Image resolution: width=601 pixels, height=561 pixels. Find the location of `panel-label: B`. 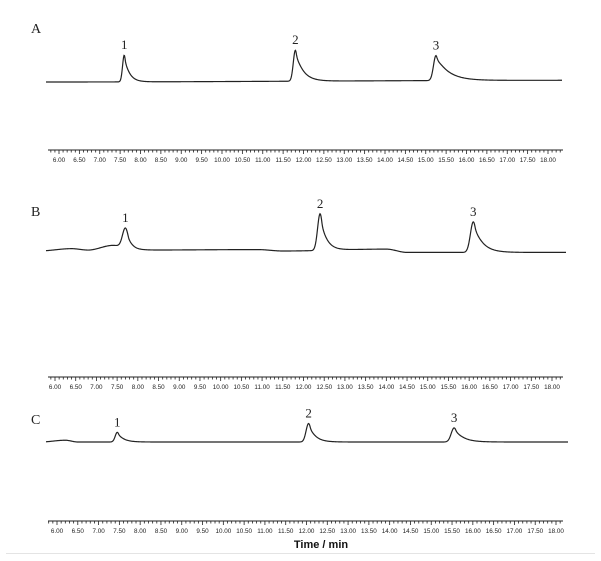

panel-label: B is located at coordinates (35, 212).